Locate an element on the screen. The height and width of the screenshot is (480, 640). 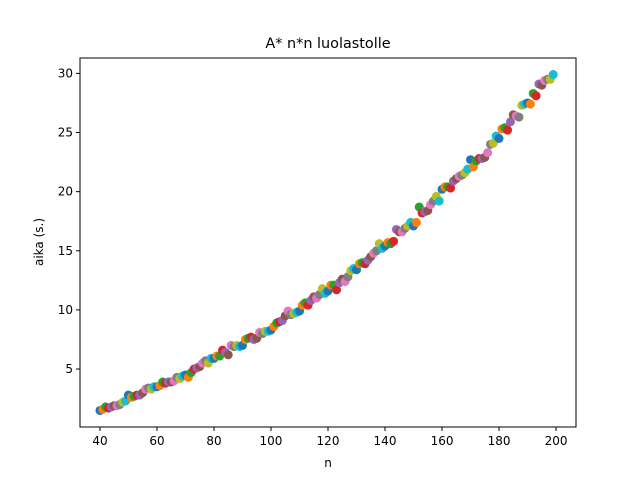
y-tick-label: 20 is located at coordinates (65, 192).